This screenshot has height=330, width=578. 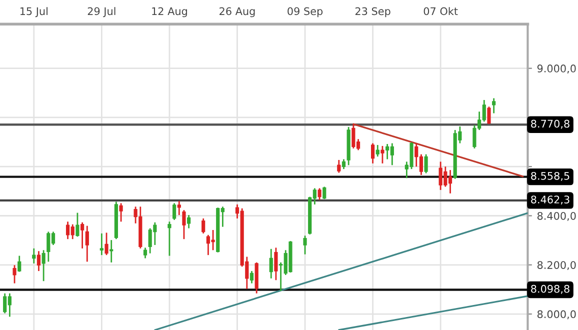 I want to click on x-tick-label: 07 Okt, so click(x=441, y=11).